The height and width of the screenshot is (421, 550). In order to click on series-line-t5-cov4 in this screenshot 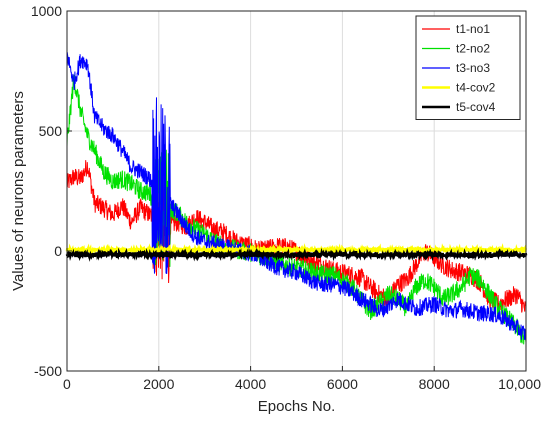, I will do `click(296, 254)`.